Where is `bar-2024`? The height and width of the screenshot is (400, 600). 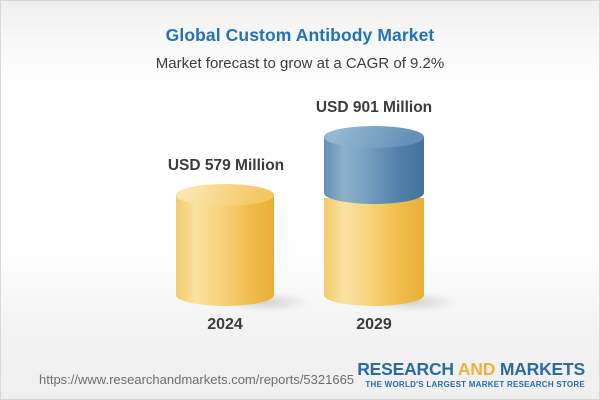 bar-2024 is located at coordinates (245, 248).